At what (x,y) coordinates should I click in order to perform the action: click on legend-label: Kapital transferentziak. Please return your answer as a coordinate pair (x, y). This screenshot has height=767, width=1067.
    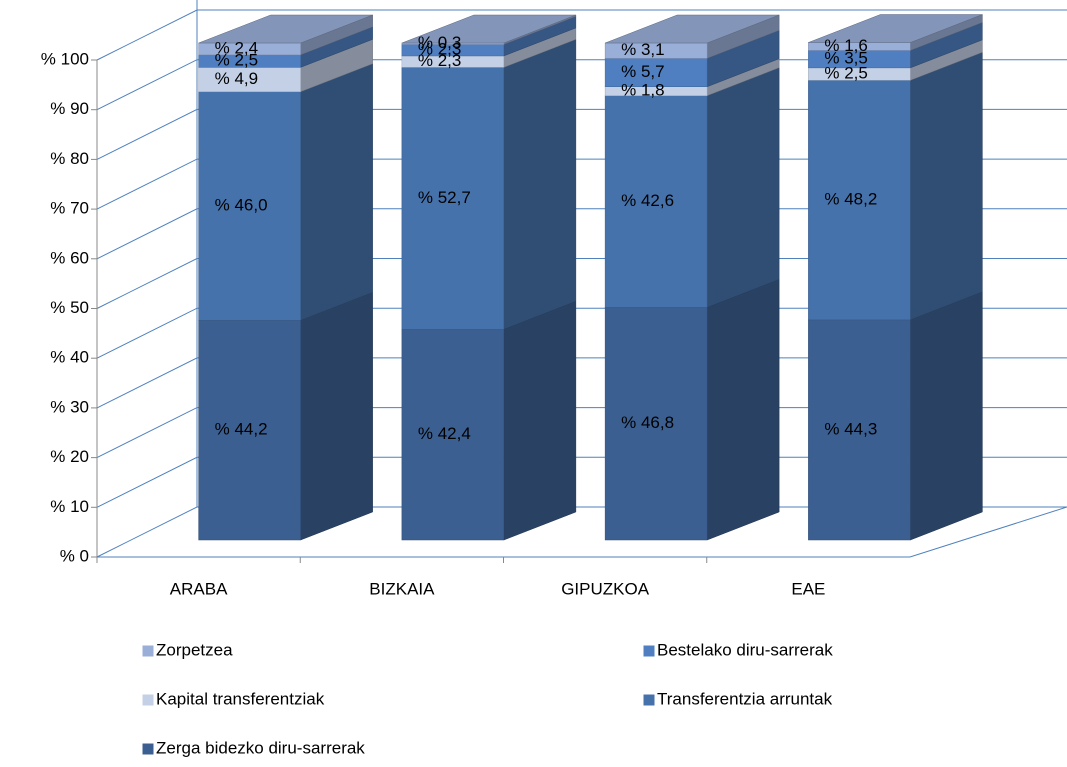
    Looking at the image, I should click on (240, 698).